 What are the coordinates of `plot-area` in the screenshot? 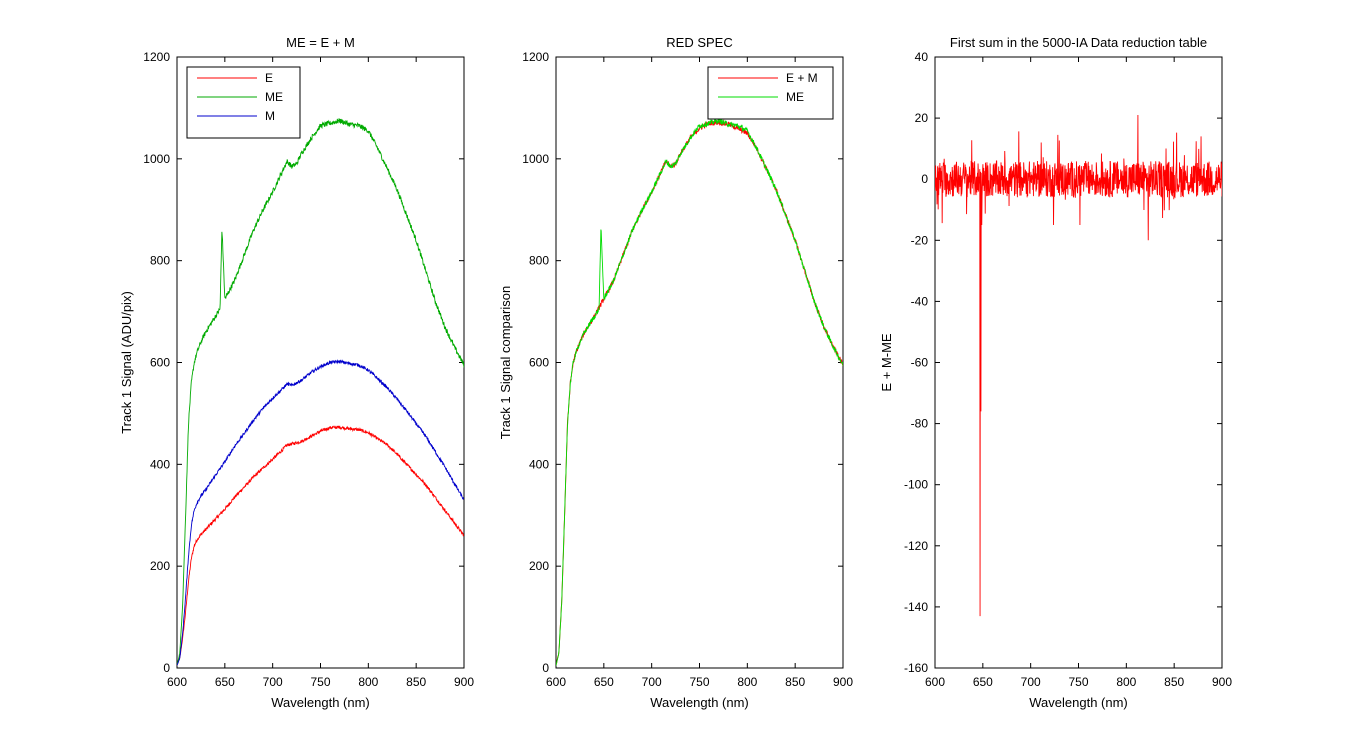 It's located at (1078, 366).